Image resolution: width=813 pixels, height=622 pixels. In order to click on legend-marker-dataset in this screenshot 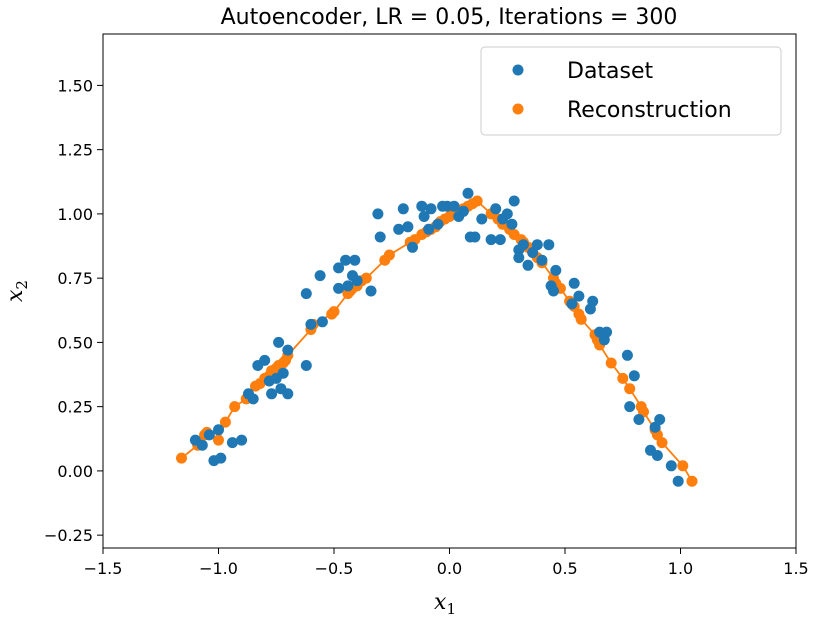, I will do `click(518, 70)`.